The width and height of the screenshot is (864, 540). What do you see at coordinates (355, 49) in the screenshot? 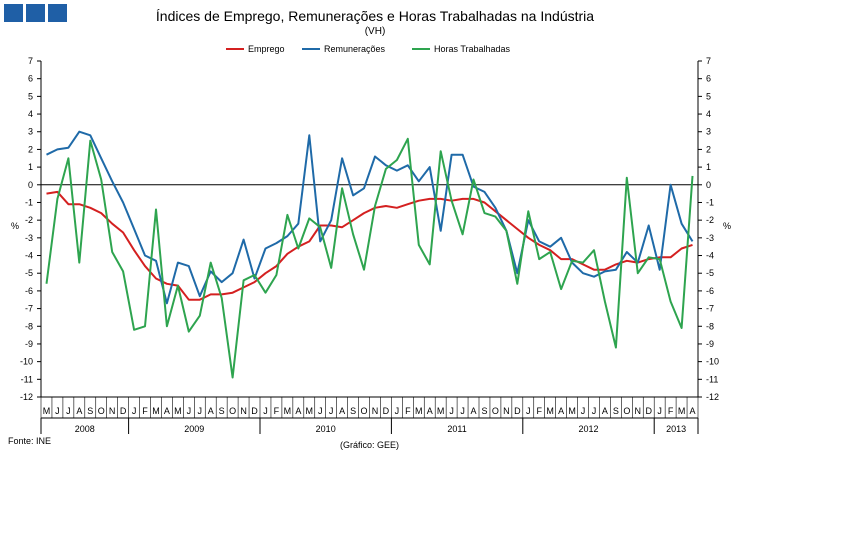
I see `legend-label: Remunerações` at bounding box center [355, 49].